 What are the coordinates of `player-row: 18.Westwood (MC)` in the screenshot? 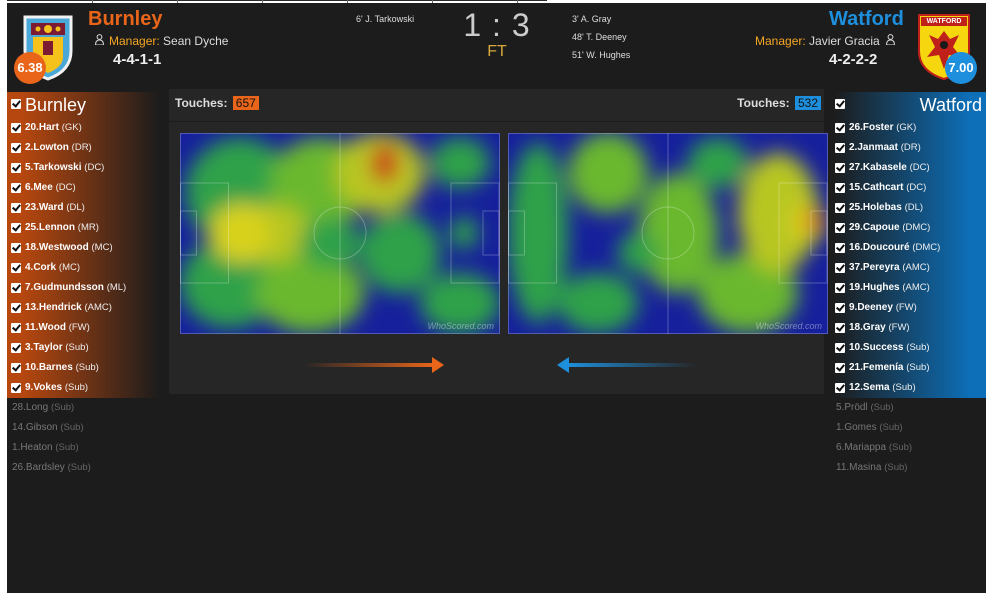 It's located at (83, 248).